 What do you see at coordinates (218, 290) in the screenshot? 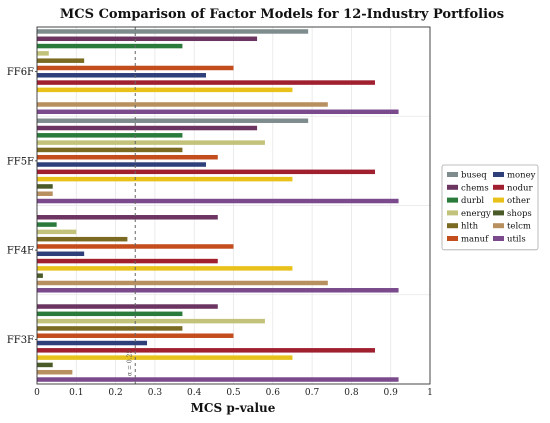
I see `bar-ff4f-utils` at bounding box center [218, 290].